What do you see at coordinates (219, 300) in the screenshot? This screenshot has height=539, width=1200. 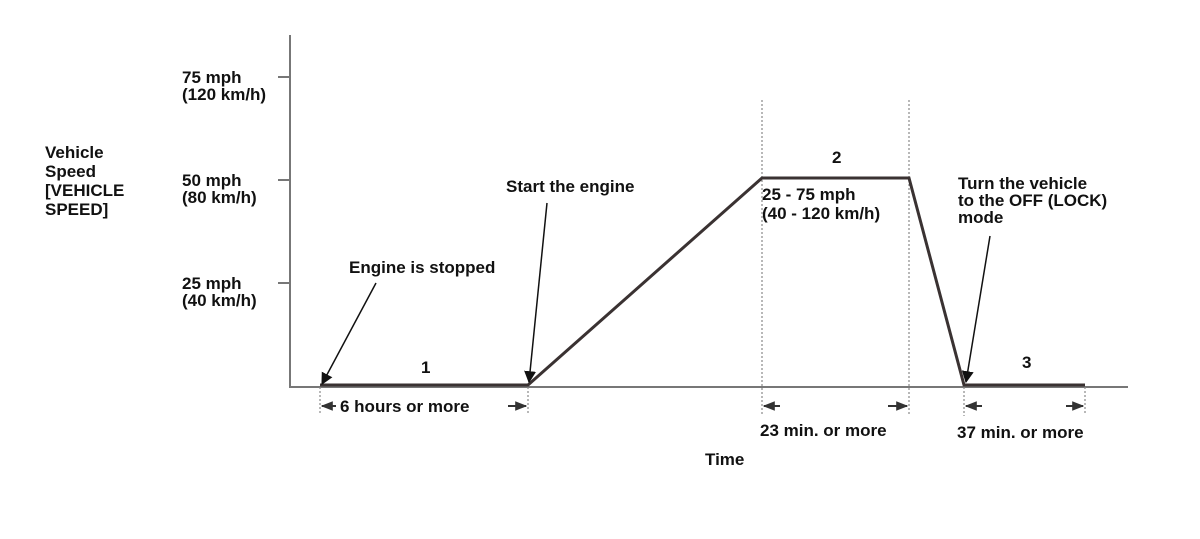 I see `tick-label-kmh: (40 km/h)` at bounding box center [219, 300].